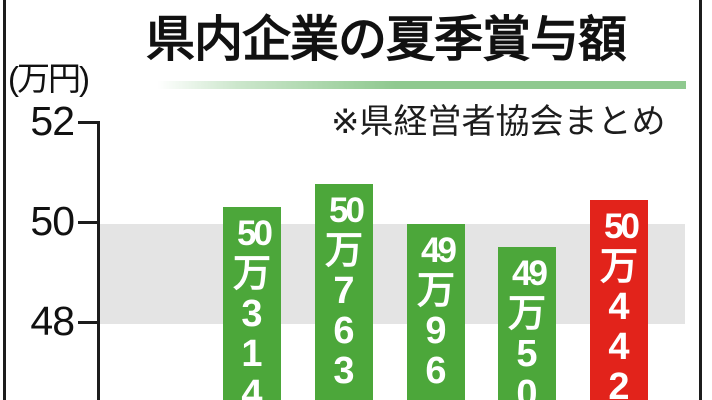  What do you see at coordinates (252, 354) in the screenshot?
I see `bar-1-label-line: 1` at bounding box center [252, 354].